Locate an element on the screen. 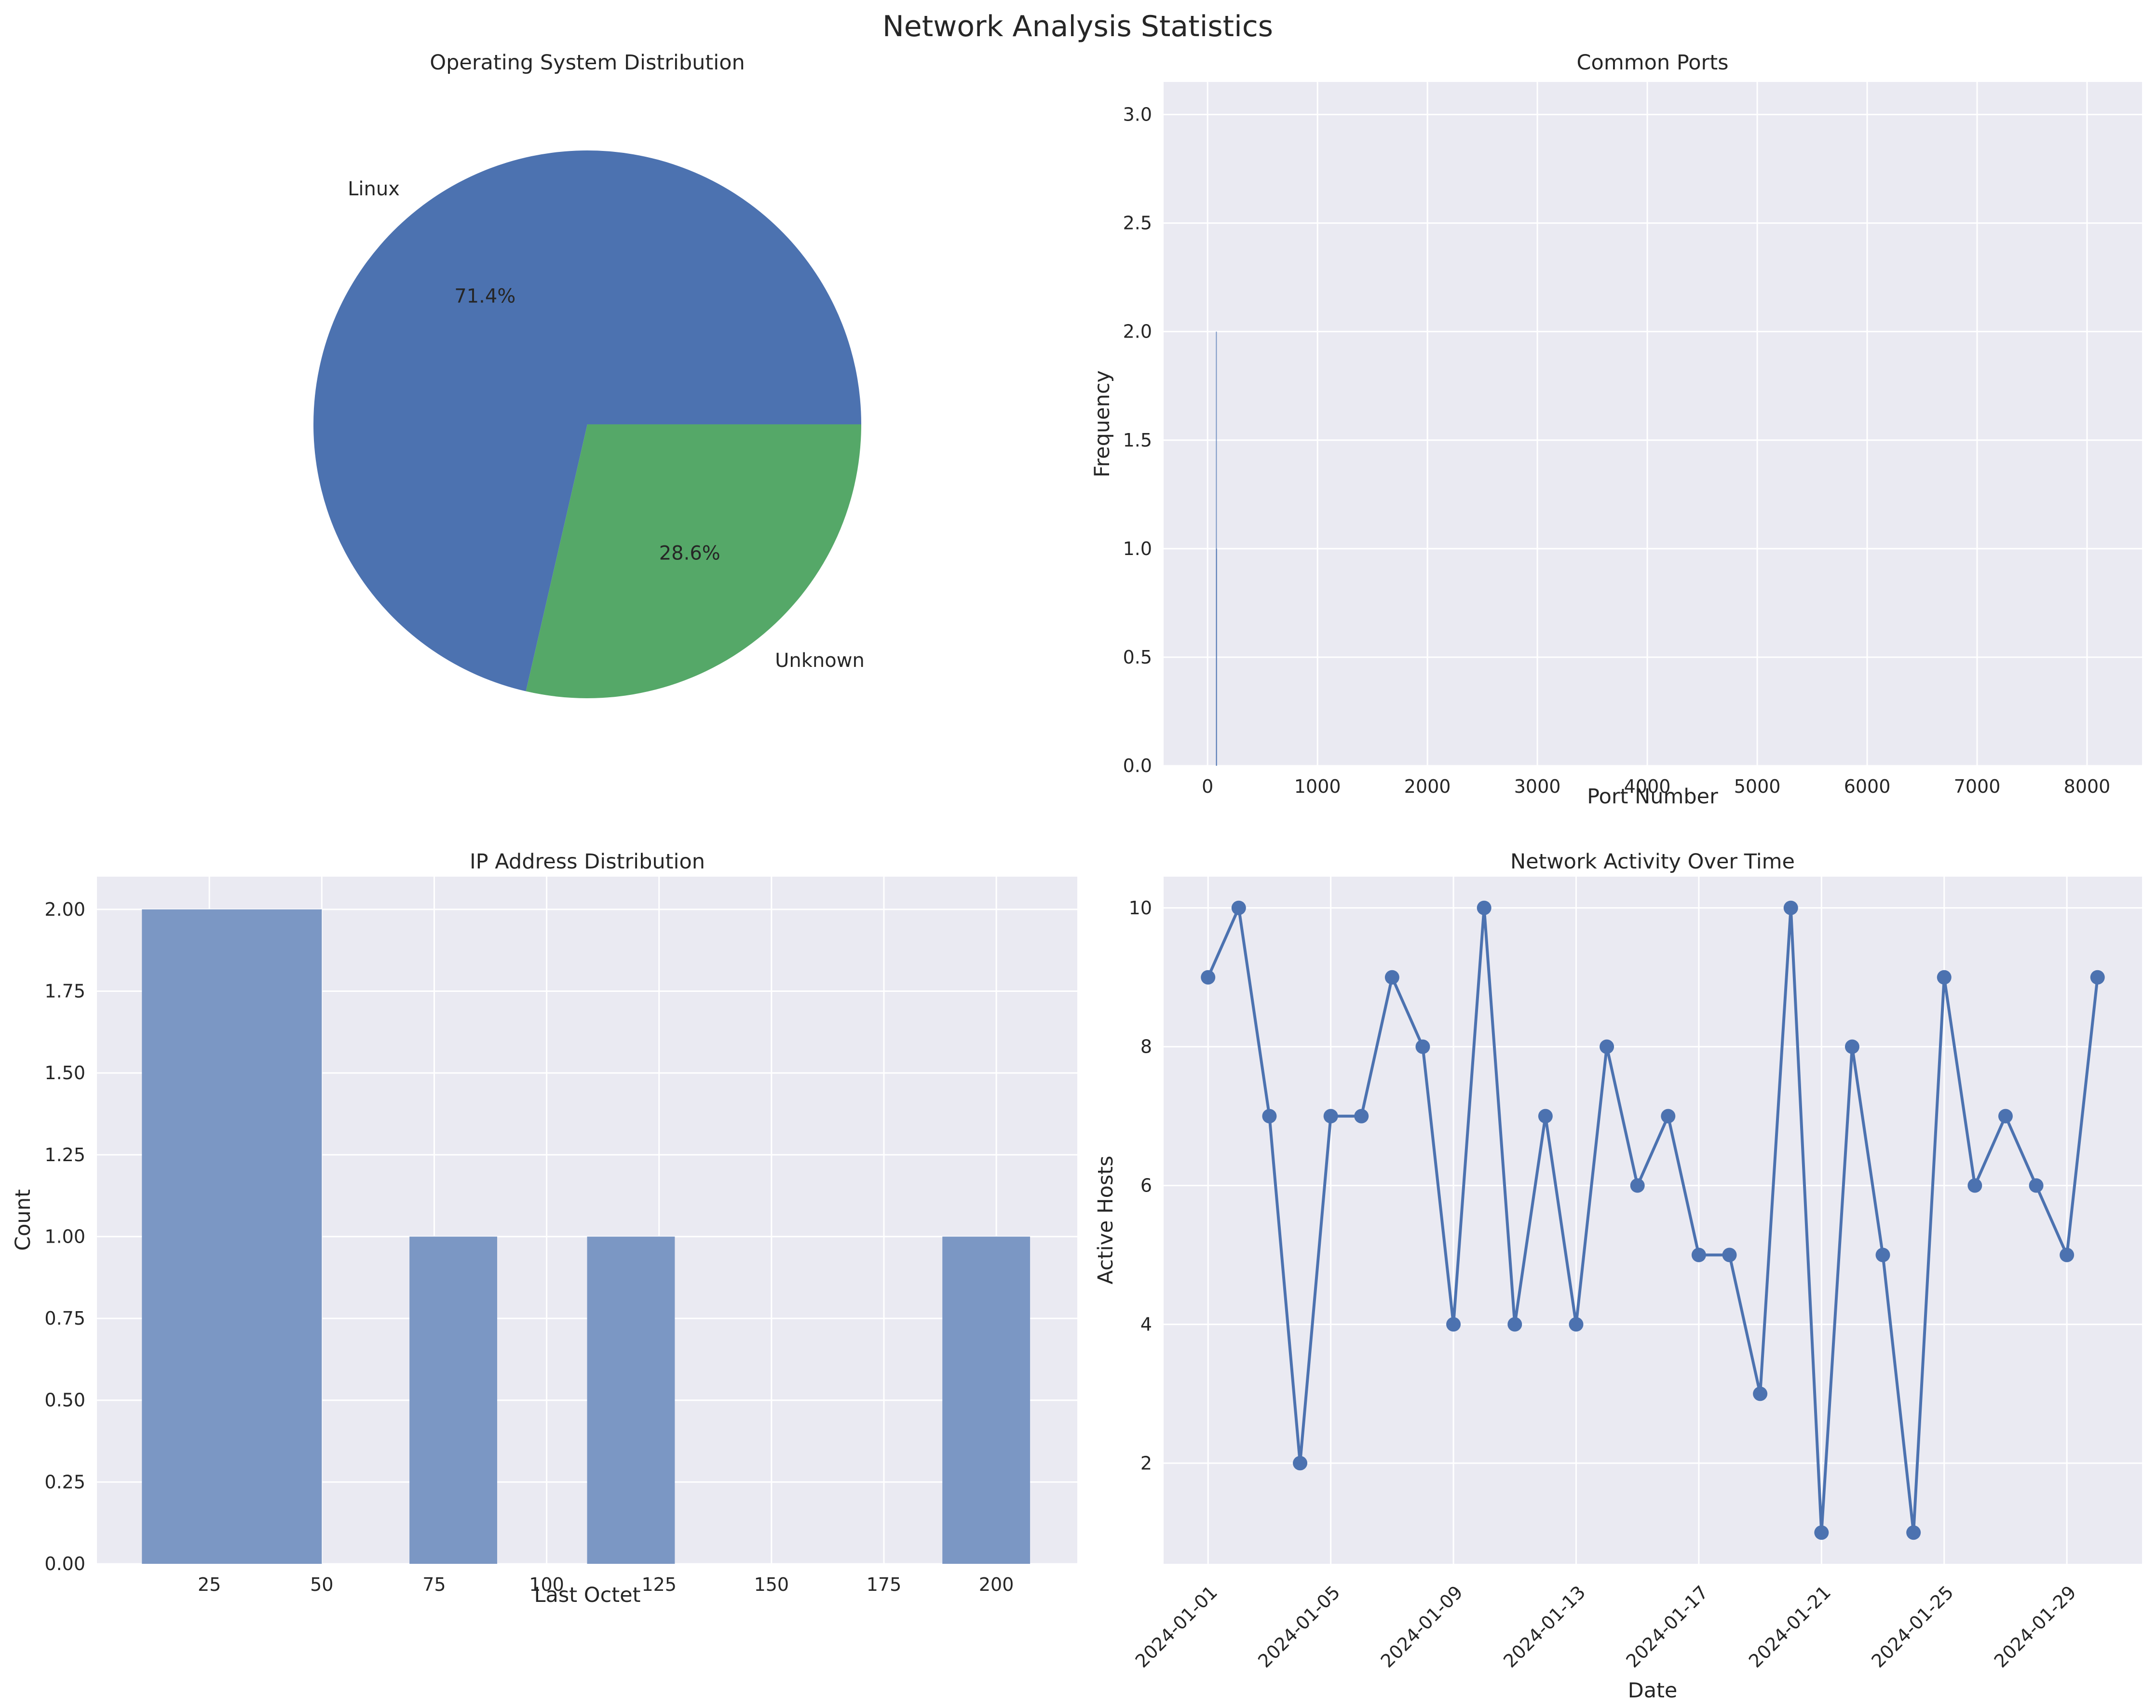  ports-bar is located at coordinates (1216, 657).